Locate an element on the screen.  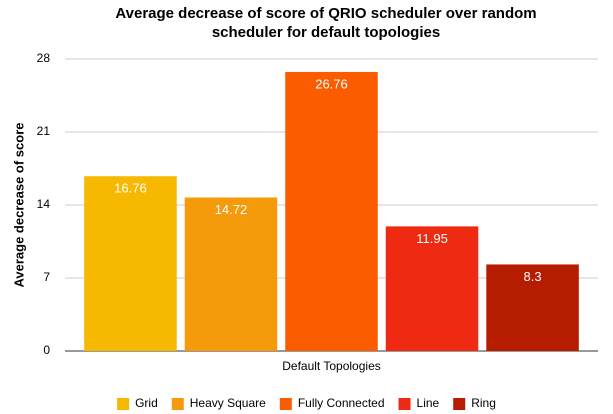
y-tick-label: 21 is located at coordinates (44, 131).